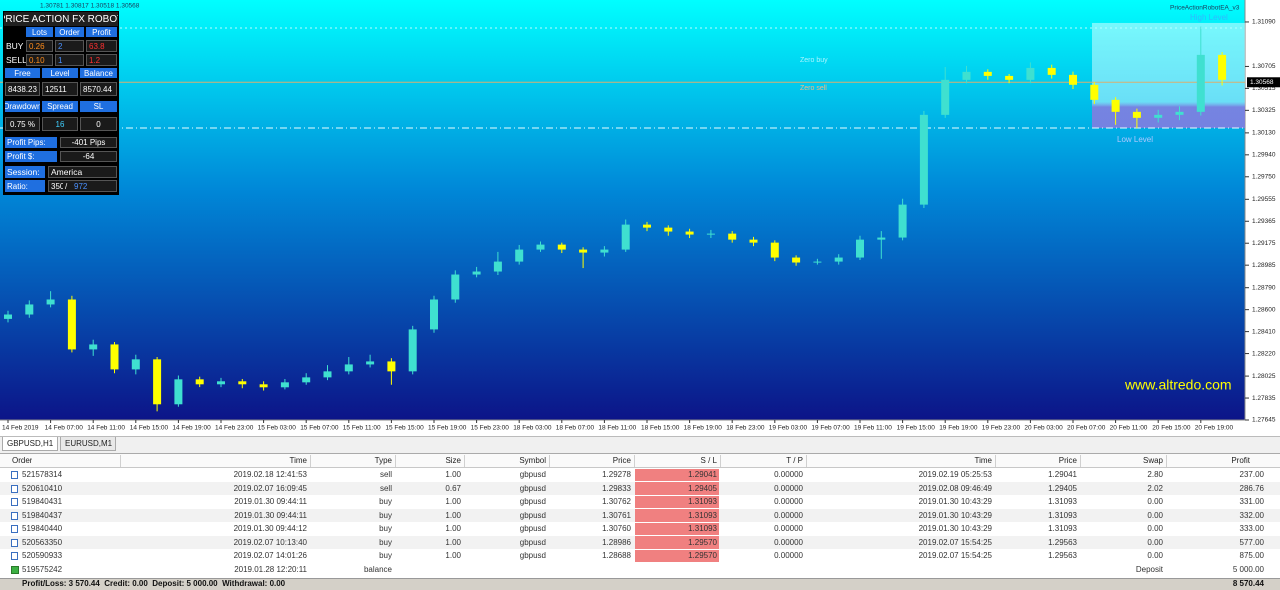 This screenshot has width=1280, height=590. What do you see at coordinates (1062, 542) in the screenshot?
I see `table-cell: 1.29563` at bounding box center [1062, 542].